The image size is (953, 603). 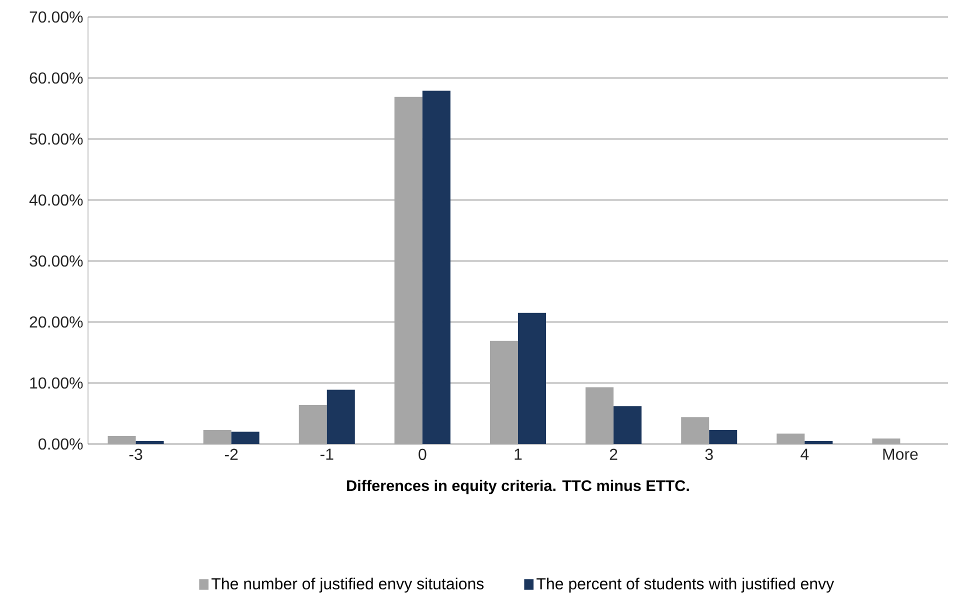 I want to click on x-tick-label: 2, so click(x=614, y=454).